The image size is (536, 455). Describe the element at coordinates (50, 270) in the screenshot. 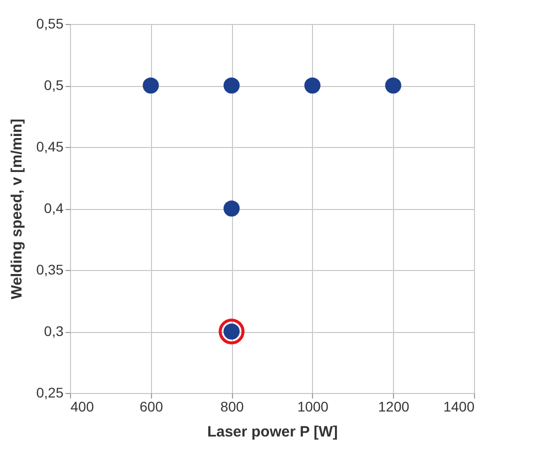

I see `y-tick-label: 0,35` at that location.